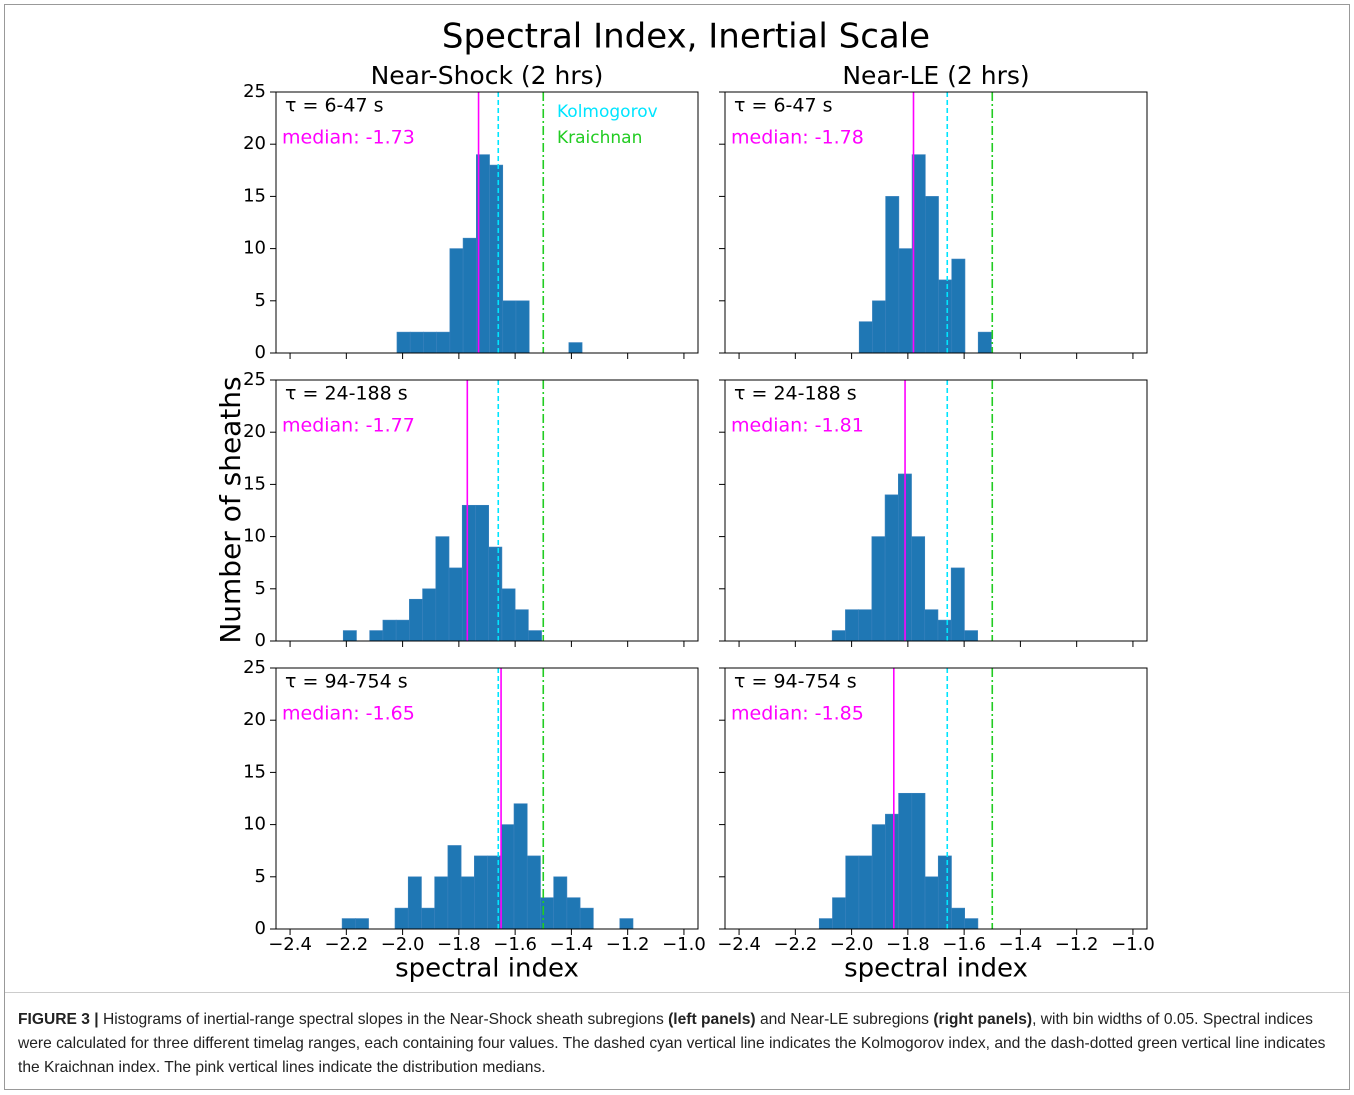  Describe the element at coordinates (983, 1019) in the screenshot. I see `caption-text: (right panels)` at that location.